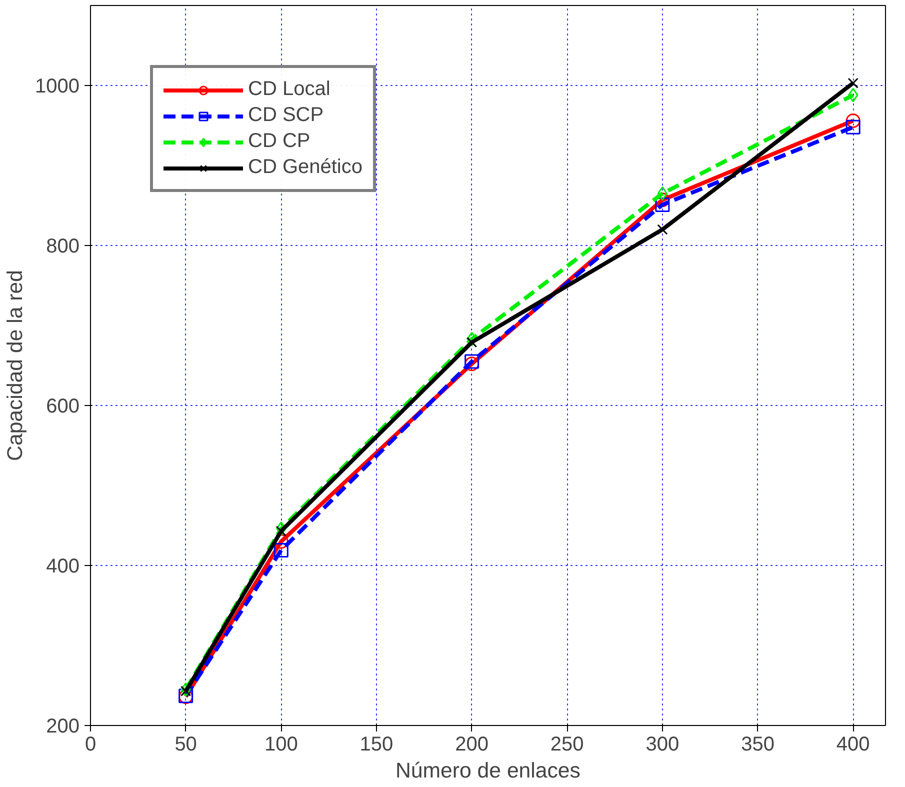  What do you see at coordinates (185, 745) in the screenshot?
I see `x-tick-label: 50` at bounding box center [185, 745].